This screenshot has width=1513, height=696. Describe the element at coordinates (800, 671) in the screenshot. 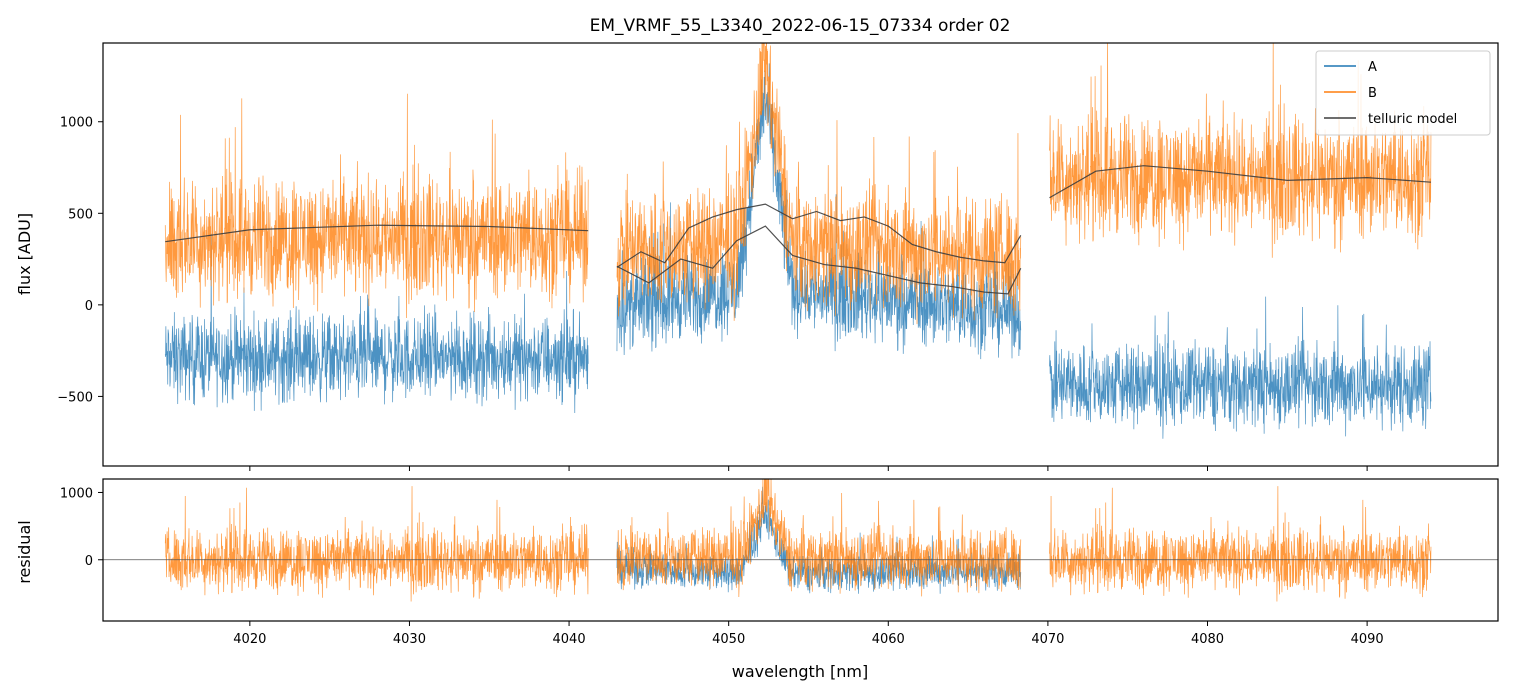

I see `x-axis-label: wavelength [nm]` at that location.